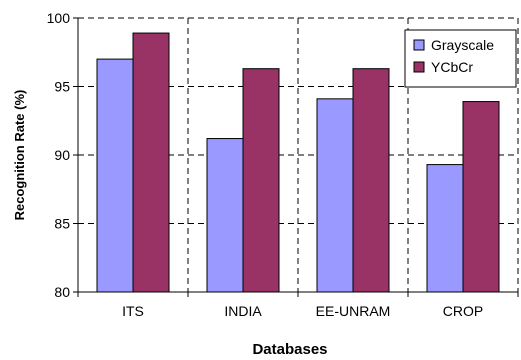  I want to click on x-tick-label: CROP, so click(463, 311).